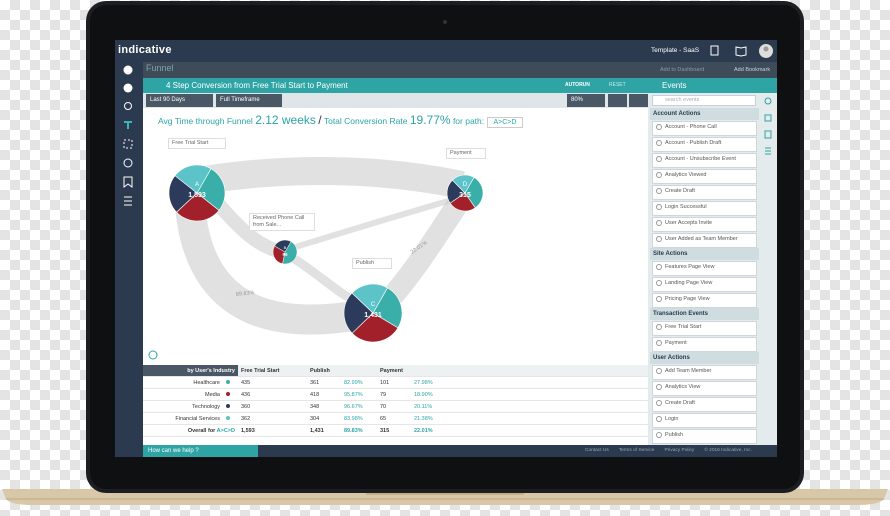  I want to click on zoom-button: 80%, so click(586, 100).